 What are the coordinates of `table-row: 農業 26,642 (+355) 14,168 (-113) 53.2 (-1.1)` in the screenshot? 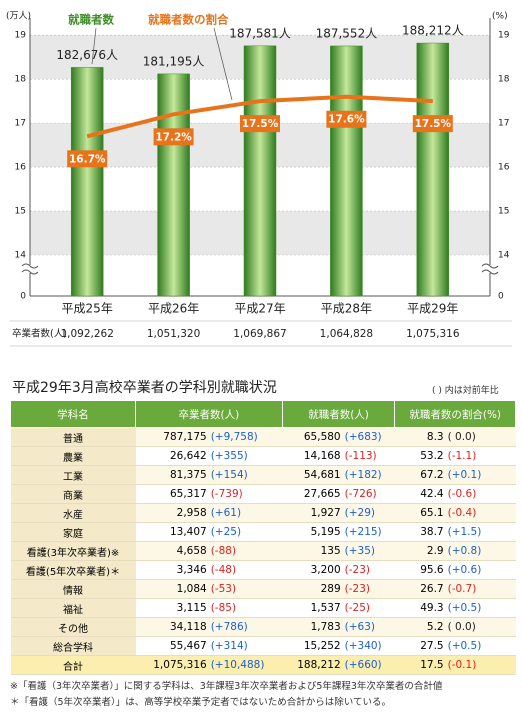 It's located at (263, 456).